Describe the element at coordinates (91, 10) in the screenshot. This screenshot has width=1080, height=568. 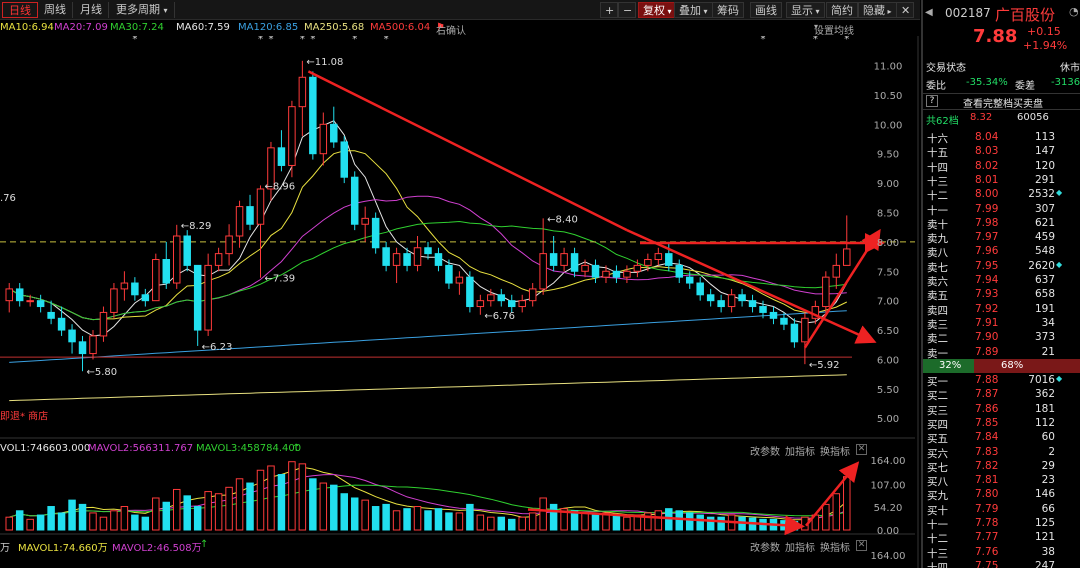
I see `tab-monthly: 月线` at that location.